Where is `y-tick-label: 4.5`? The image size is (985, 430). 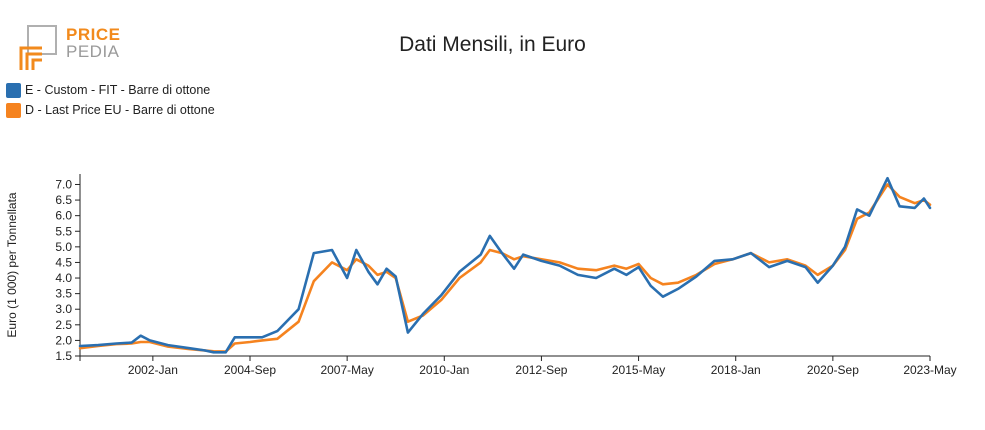 y-tick-label: 4.5 is located at coordinates (63, 262).